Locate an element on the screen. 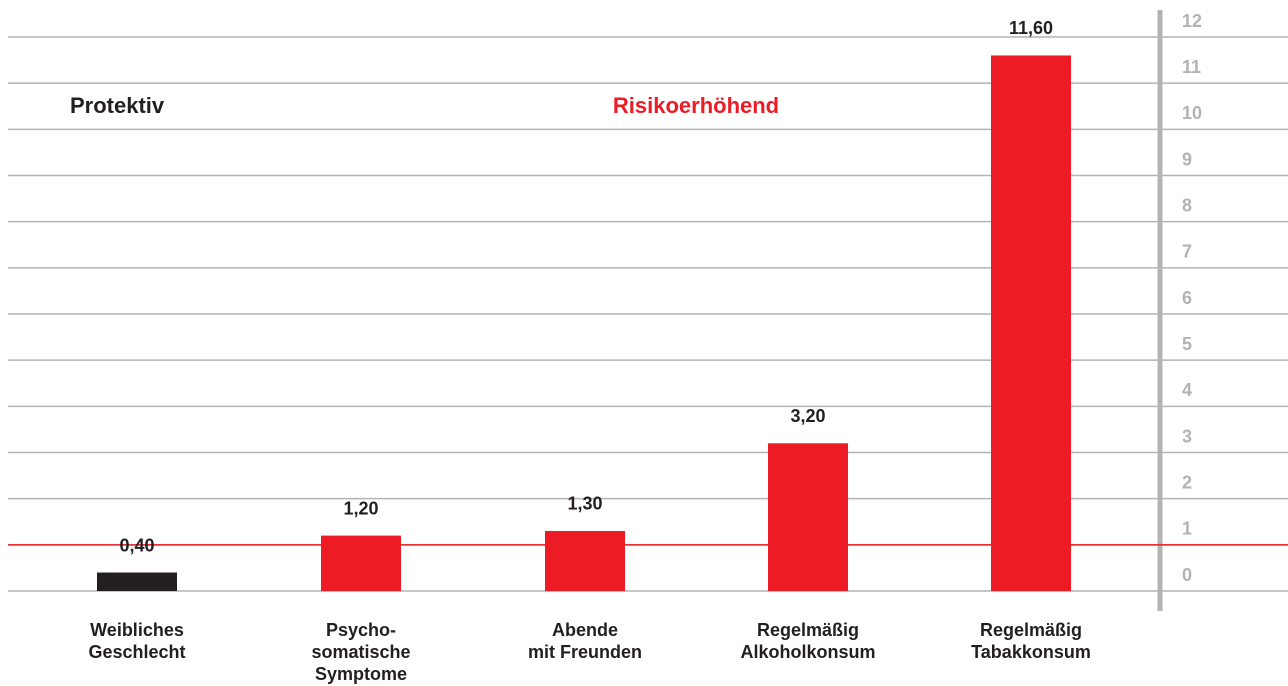  x-tick-line: Symptome is located at coordinates (361, 674).